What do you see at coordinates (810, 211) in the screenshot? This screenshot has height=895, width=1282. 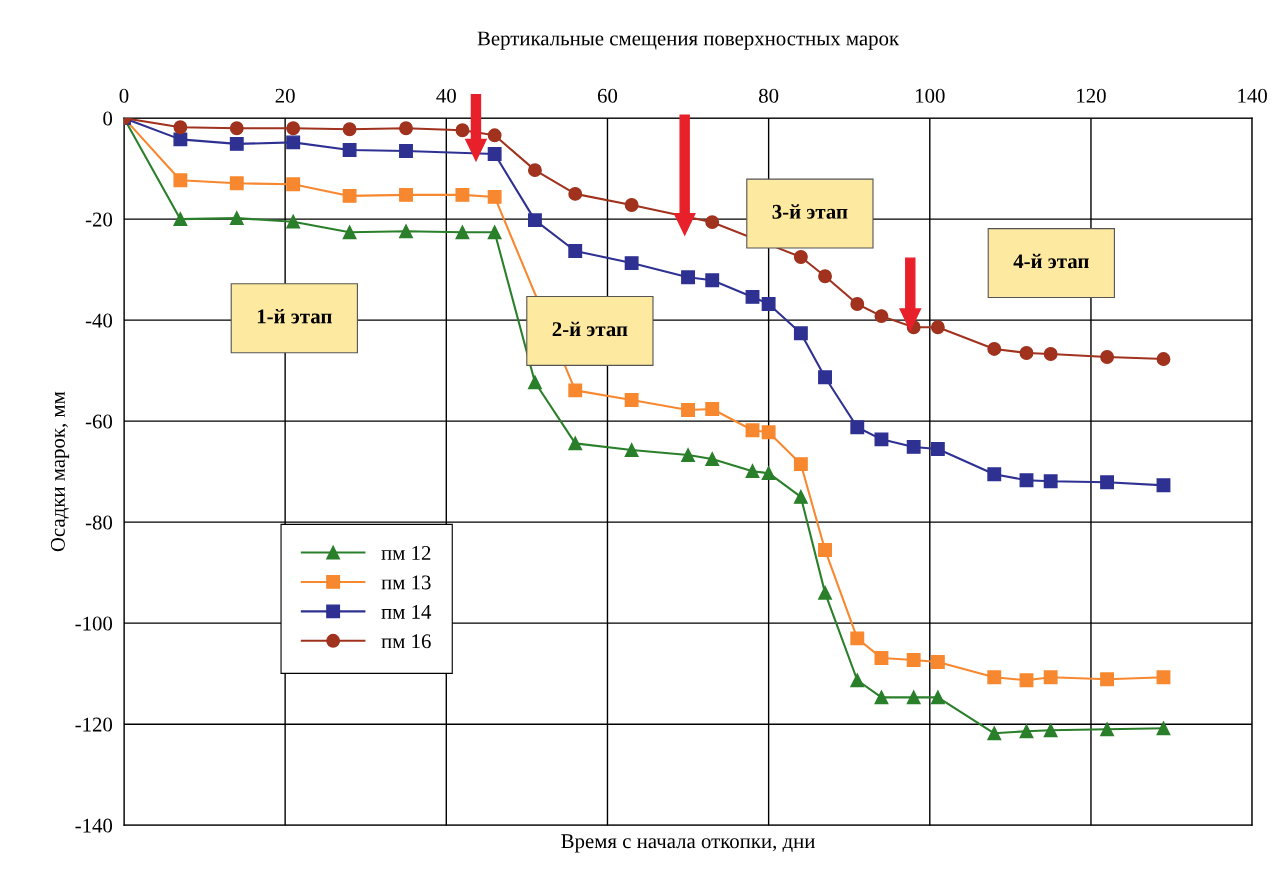 I see `annotation: 3-й этап` at bounding box center [810, 211].